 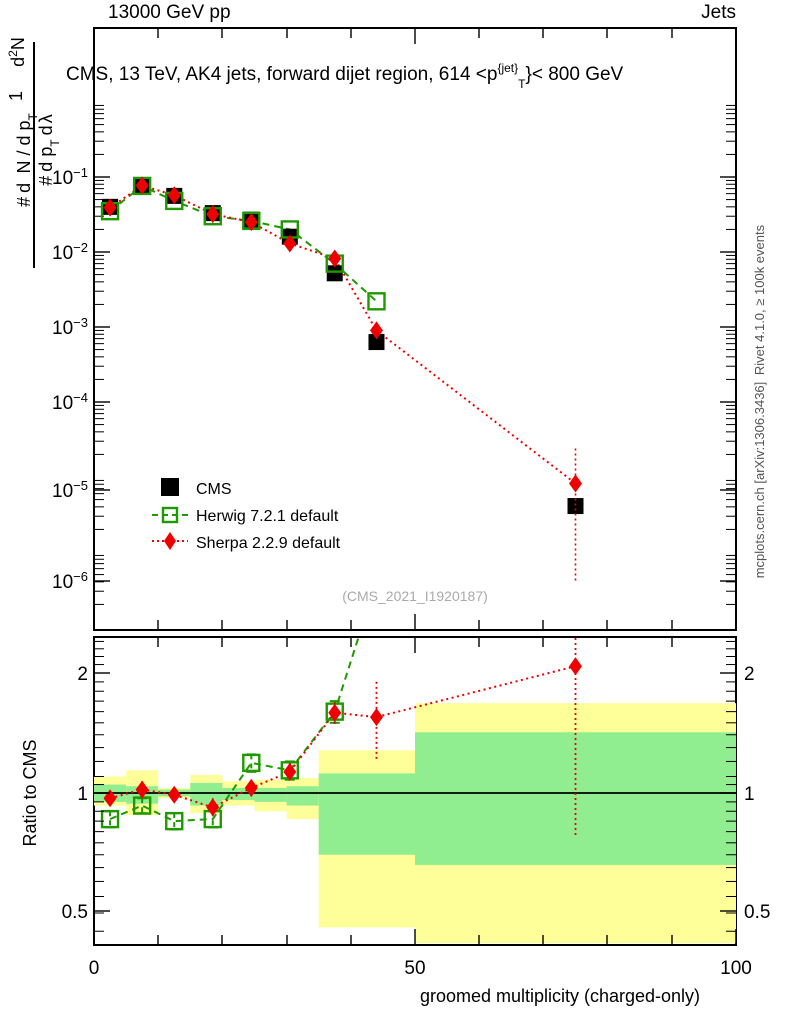 I want to click on mcplots-label: mcplots.cern.ch [arXiv:1306.3436], so click(x=759, y=480).